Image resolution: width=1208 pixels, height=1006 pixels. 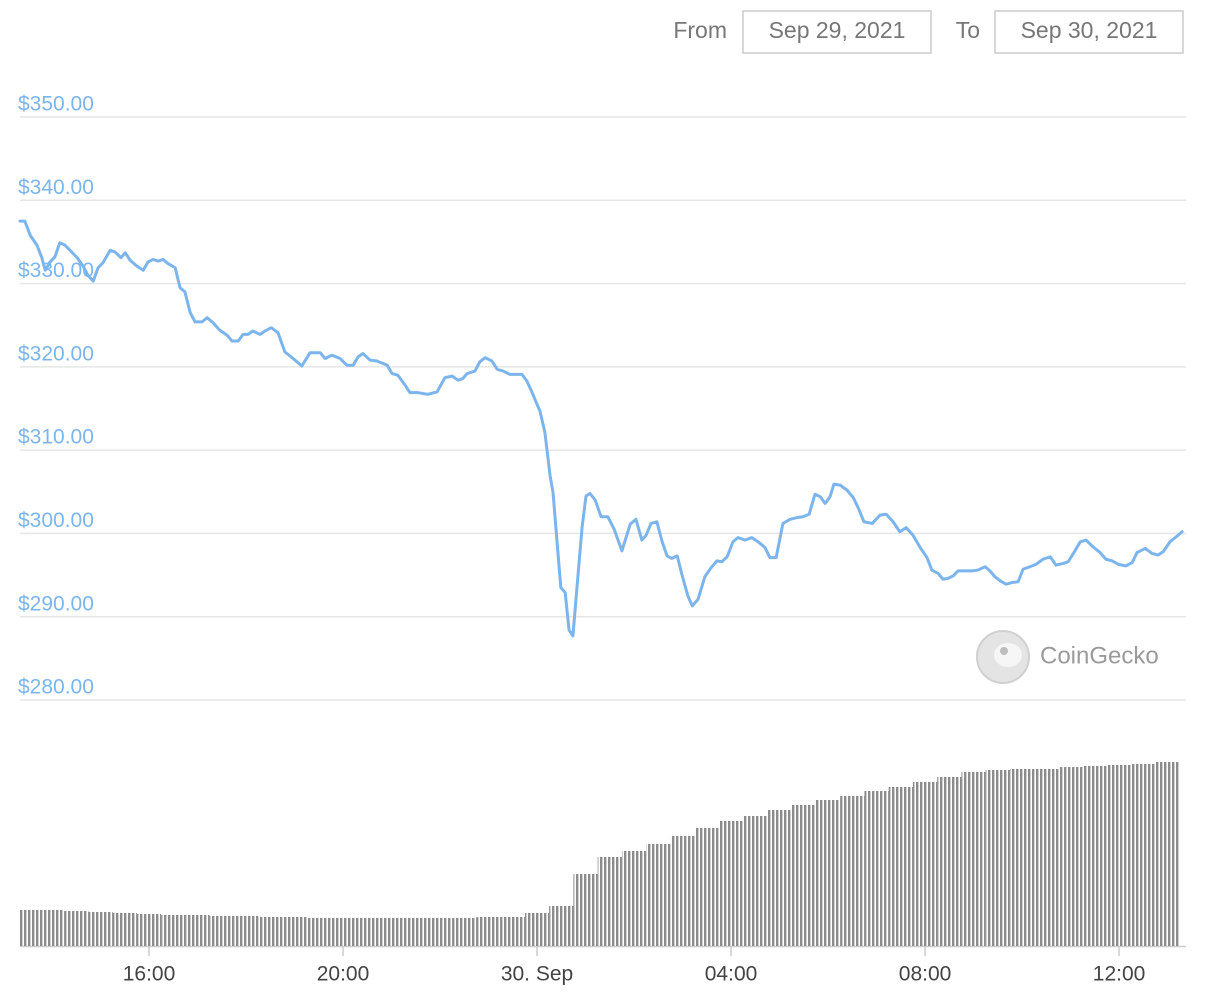 I want to click on y-tick-label: $330.00, so click(x=56, y=270).